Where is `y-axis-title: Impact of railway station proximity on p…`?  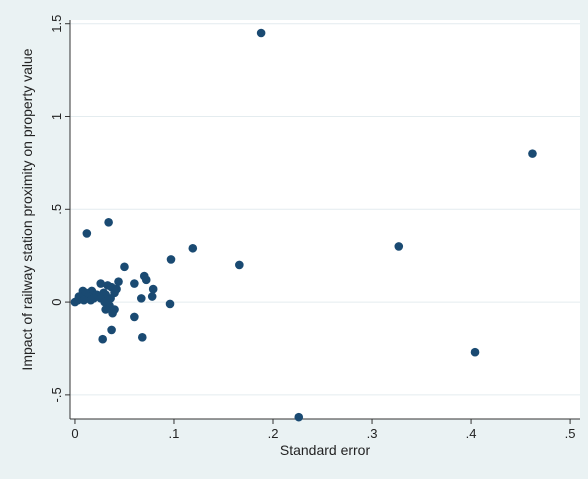 y-axis-title: Impact of railway station proximity on p… is located at coordinates (27, 209).